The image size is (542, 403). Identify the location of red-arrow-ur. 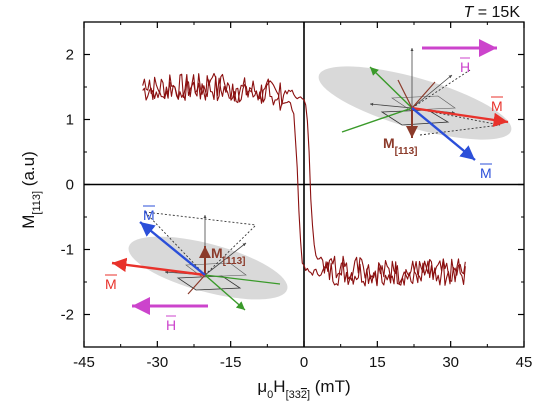
(460, 117).